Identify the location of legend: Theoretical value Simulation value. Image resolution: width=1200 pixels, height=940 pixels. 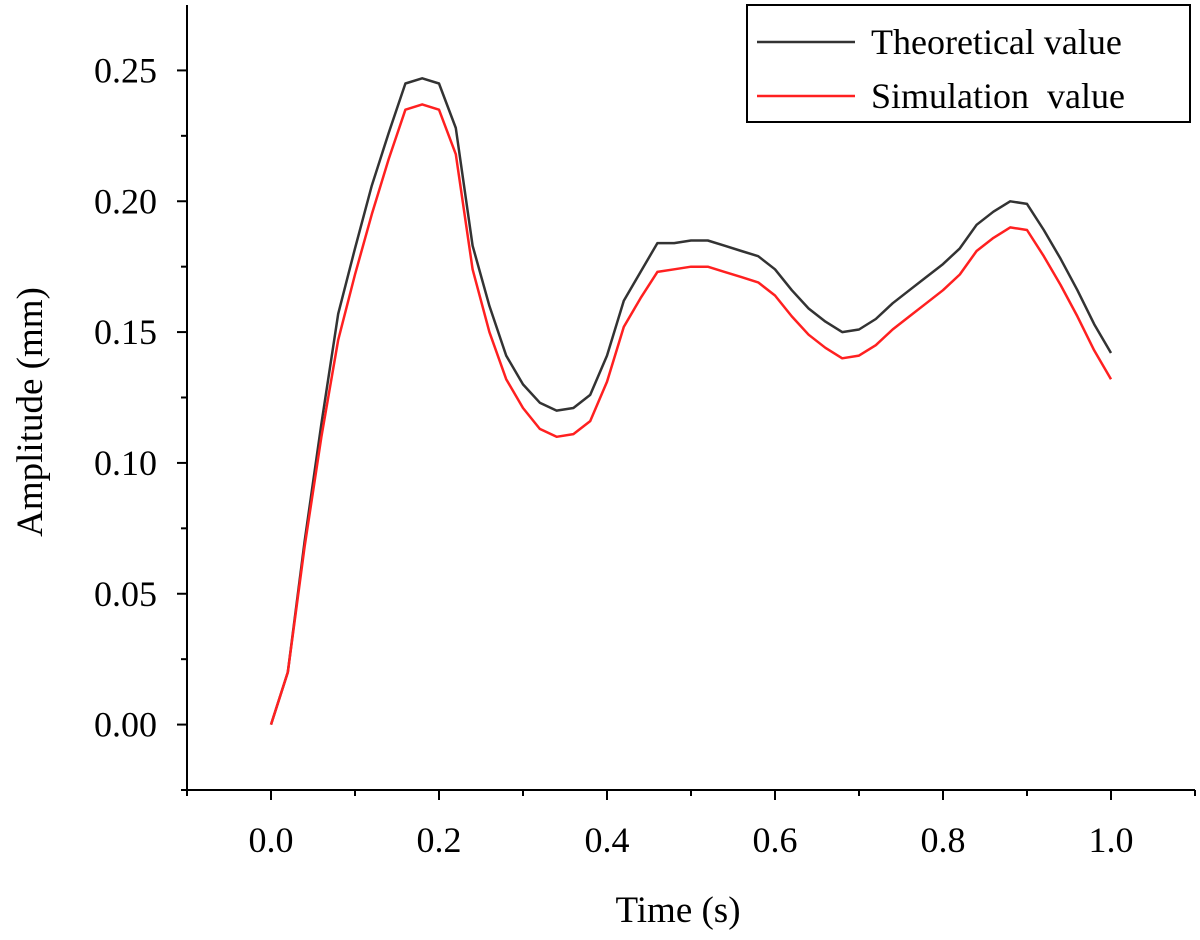
(968, 63).